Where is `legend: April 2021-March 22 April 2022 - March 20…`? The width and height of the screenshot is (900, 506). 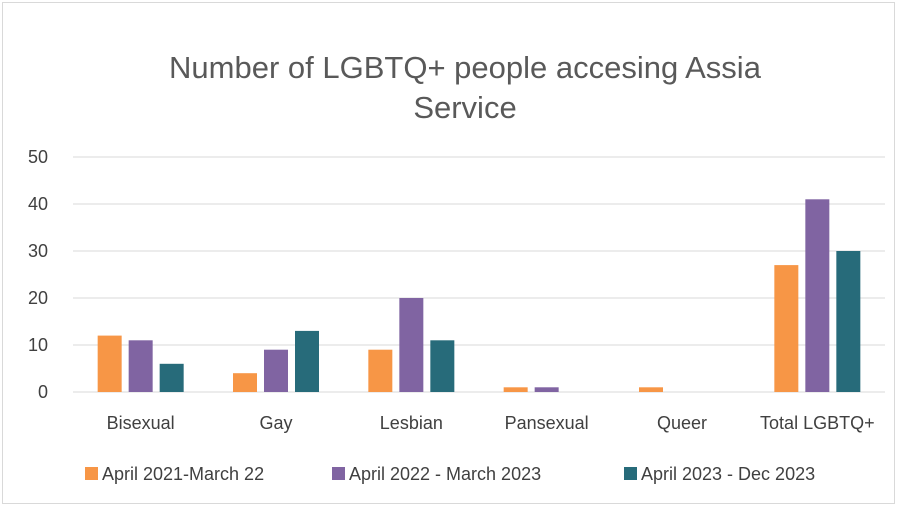
legend: April 2021-March 22 April 2022 - March 20… is located at coordinates (450, 474).